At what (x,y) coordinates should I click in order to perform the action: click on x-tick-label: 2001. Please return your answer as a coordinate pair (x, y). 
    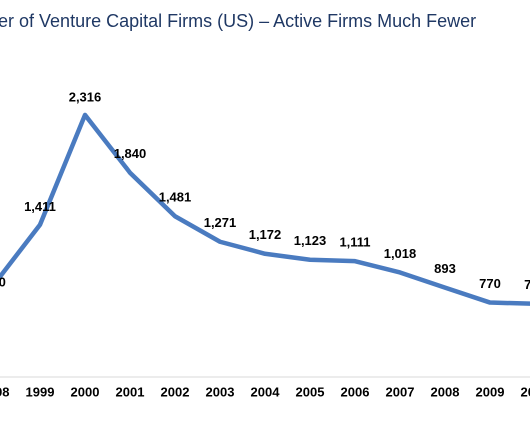
    Looking at the image, I should click on (130, 391).